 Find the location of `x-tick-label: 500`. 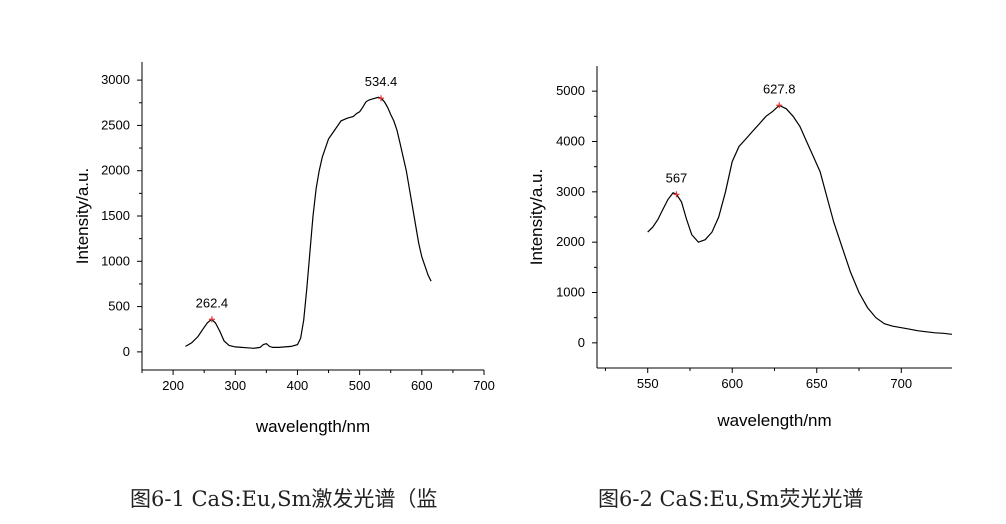

x-tick-label: 500 is located at coordinates (360, 385).